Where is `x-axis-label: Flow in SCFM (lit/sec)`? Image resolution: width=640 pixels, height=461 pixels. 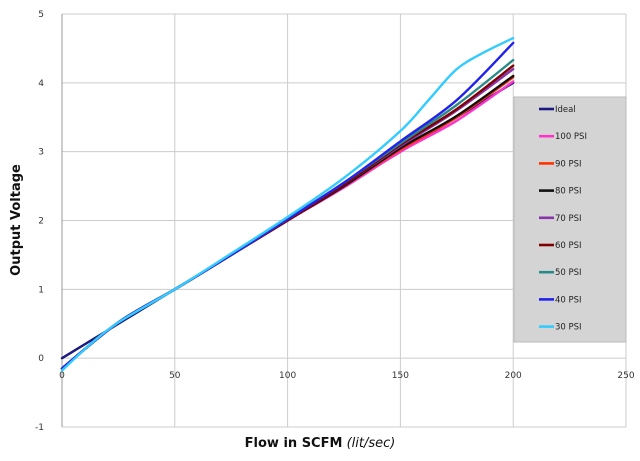 x-axis-label: Flow in SCFM (lit/sec) is located at coordinates (320, 443).